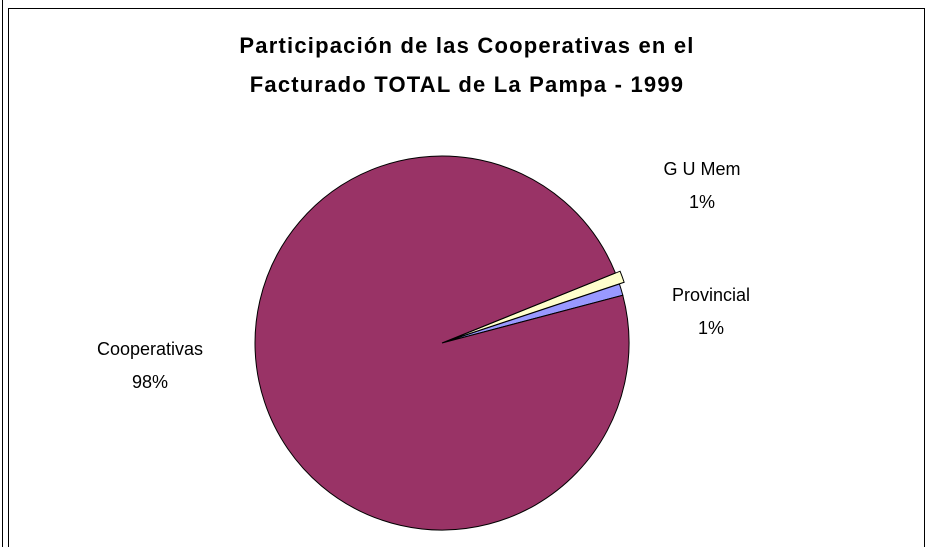 Image resolution: width=934 pixels, height=547 pixels. What do you see at coordinates (150, 349) in the screenshot?
I see `slice-label: Cooperativas` at bounding box center [150, 349].